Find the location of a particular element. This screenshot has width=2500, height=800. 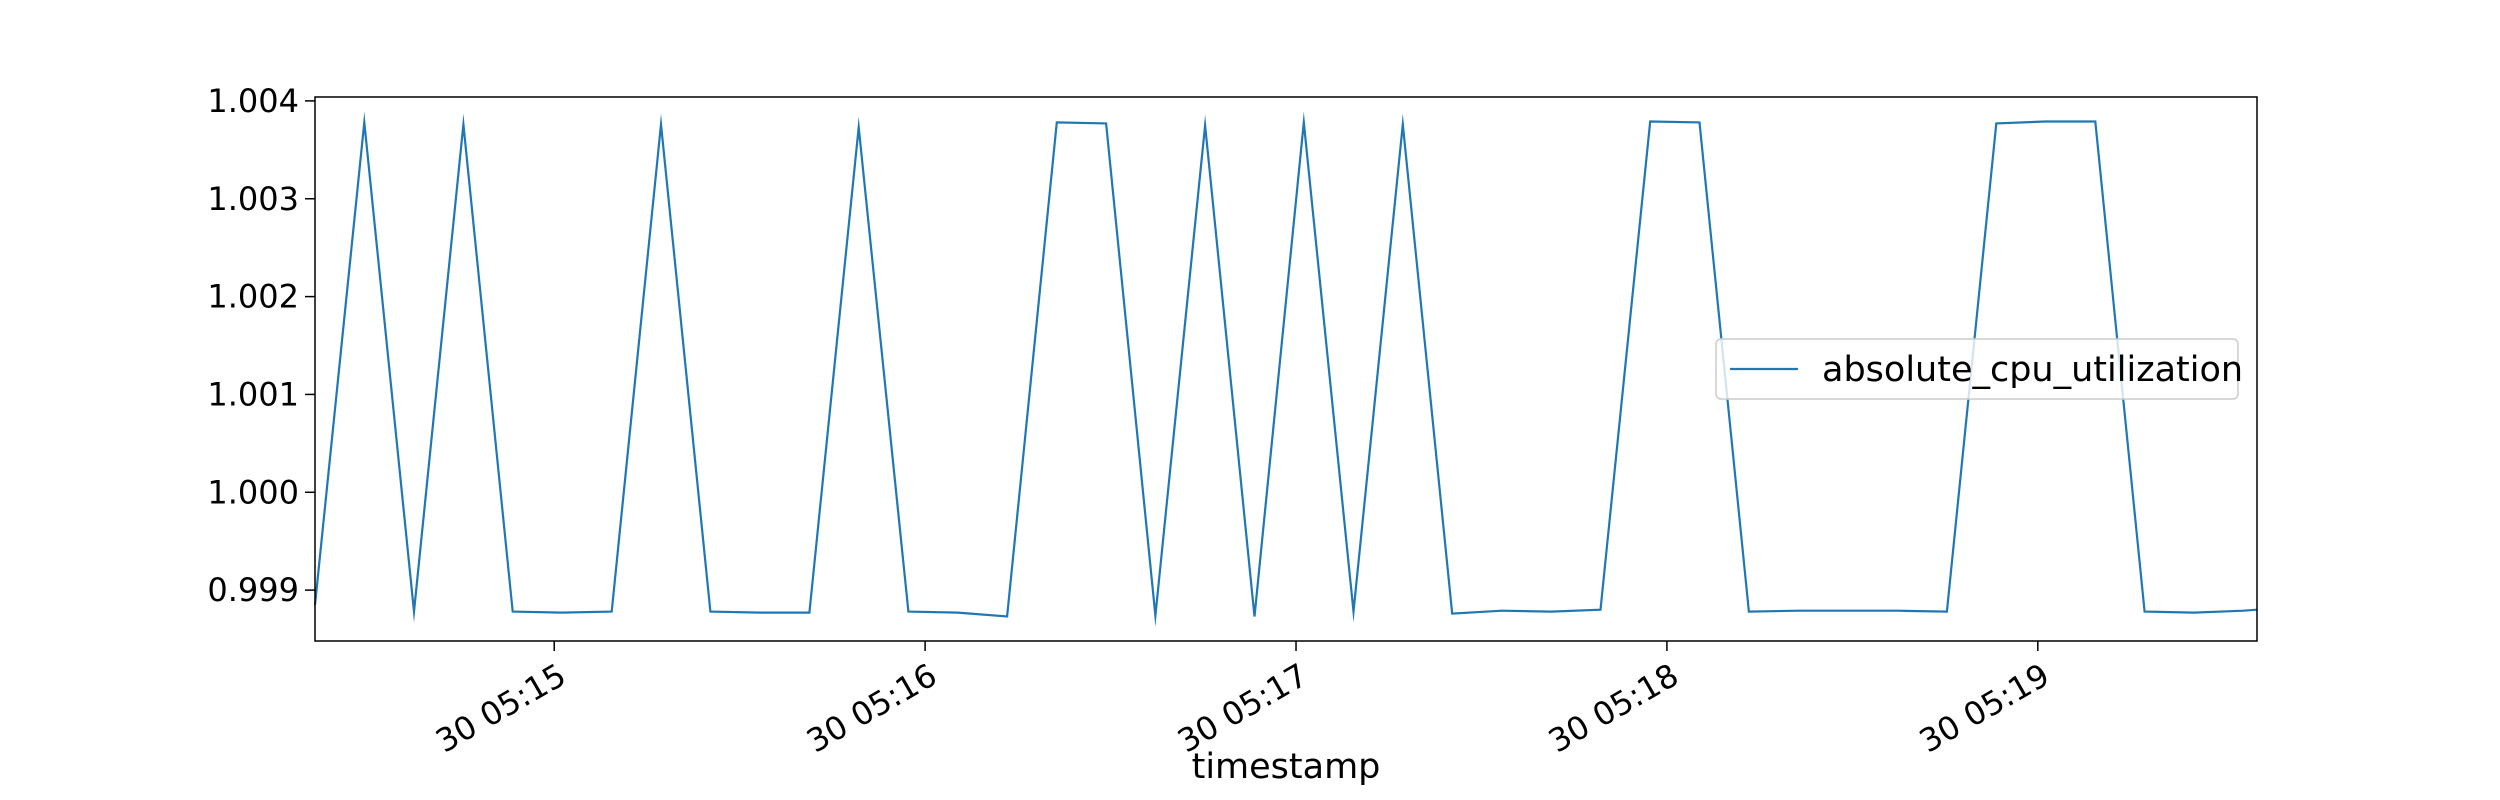

y-tick-label: 1.004 is located at coordinates (253, 101).